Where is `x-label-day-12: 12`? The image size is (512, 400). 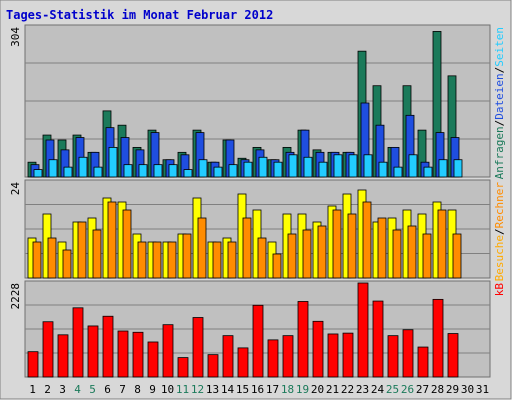 x-label-day-12: 12 is located at coordinates (197, 389).